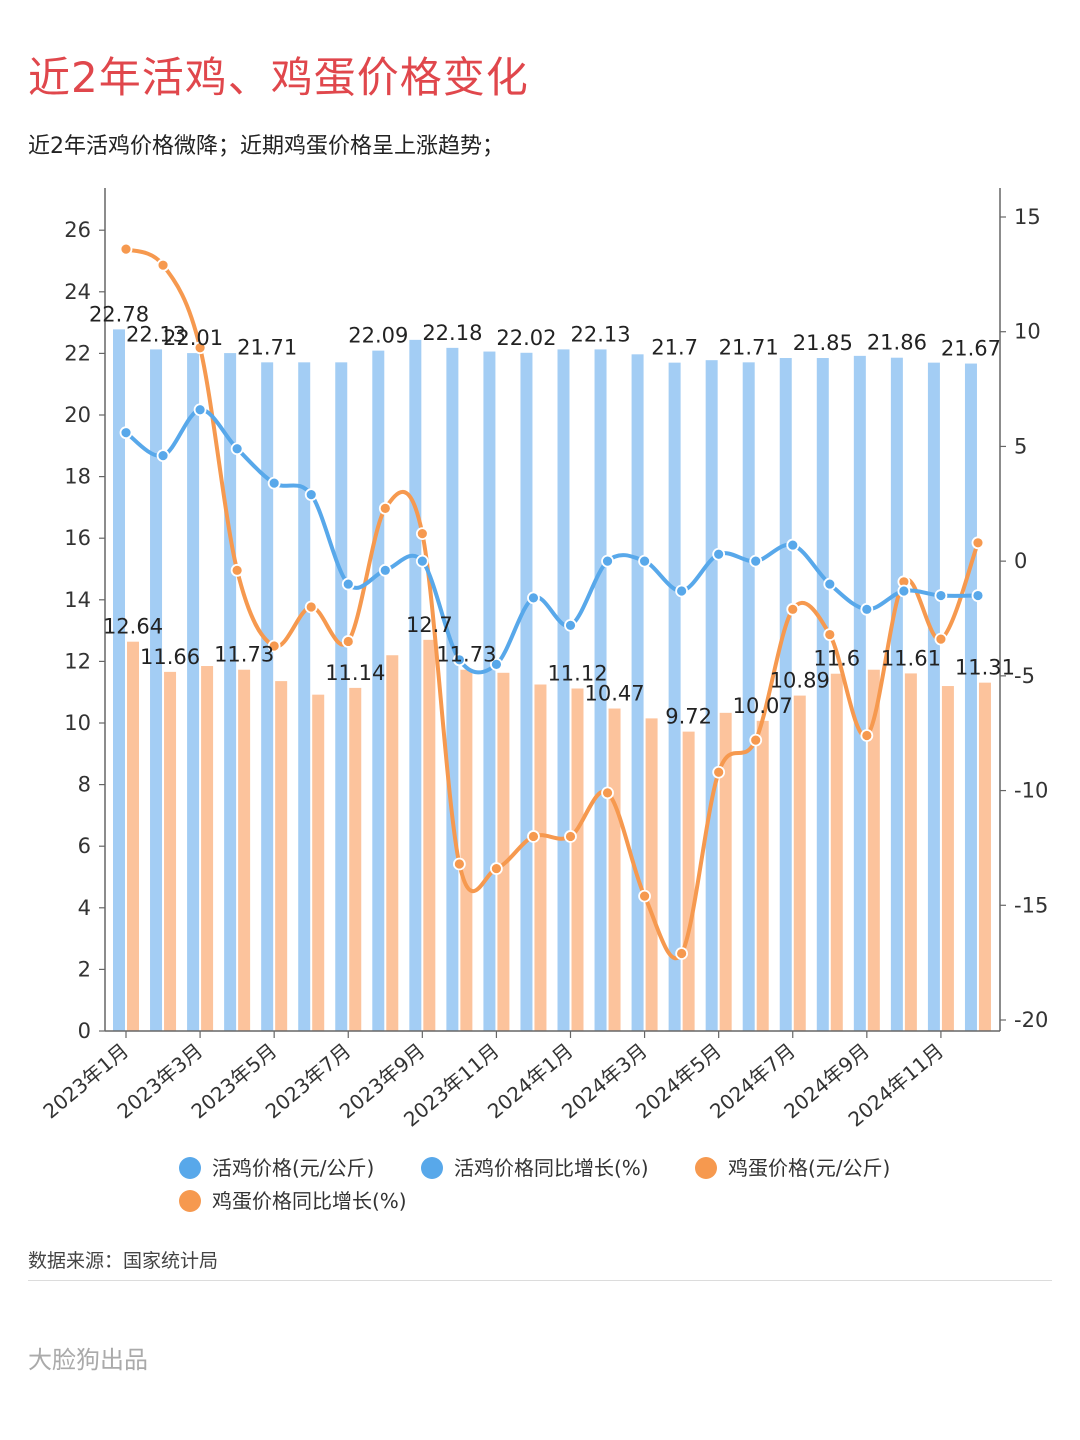  What do you see at coordinates (614, 694) in the screenshot?
I see `egg-price-label: 10.47` at bounding box center [614, 694].